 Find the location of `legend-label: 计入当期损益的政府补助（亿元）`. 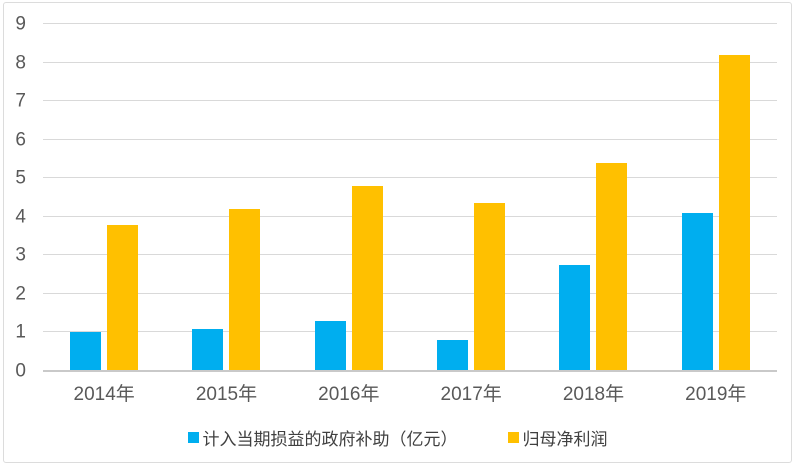

legend-label: 计入当期损益的政府补助（亿元） is located at coordinates (330, 439).